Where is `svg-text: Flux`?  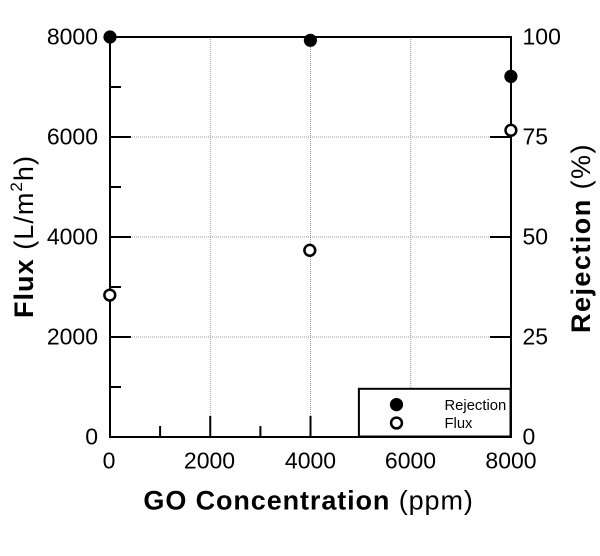 svg-text: Flux is located at coordinates (459, 424).